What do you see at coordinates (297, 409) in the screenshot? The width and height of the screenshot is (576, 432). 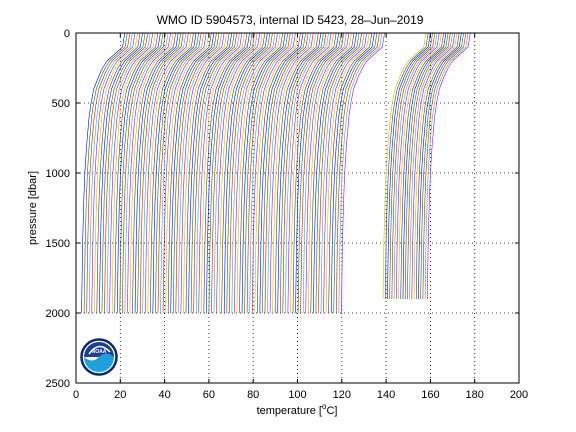 I see `x-axis-label: temperature [oC]` at bounding box center [297, 409].